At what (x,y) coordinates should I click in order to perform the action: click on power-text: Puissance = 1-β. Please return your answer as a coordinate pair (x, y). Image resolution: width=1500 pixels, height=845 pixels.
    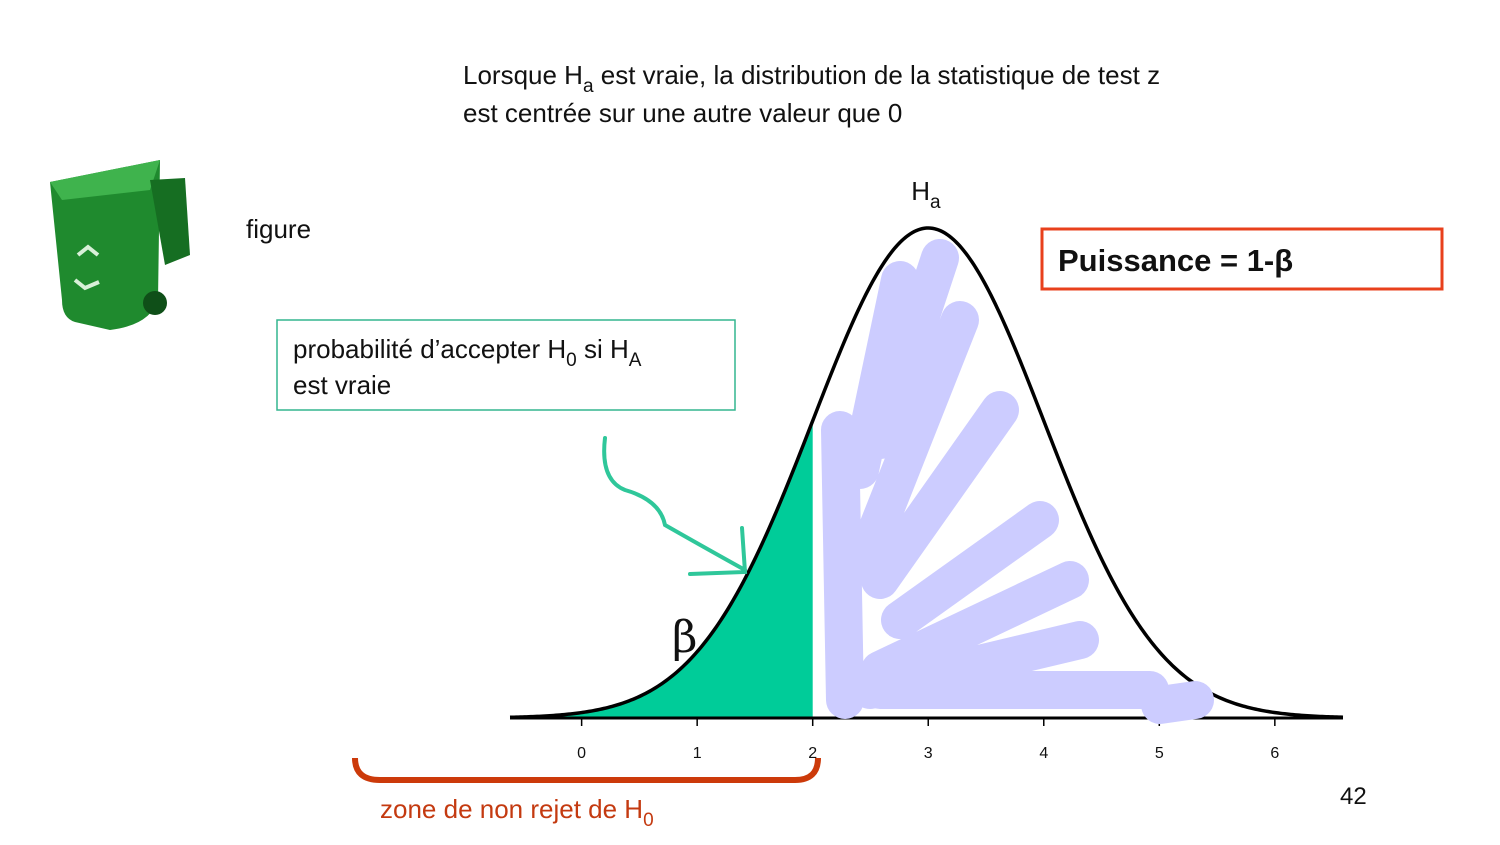
    Looking at the image, I should click on (1175, 260).